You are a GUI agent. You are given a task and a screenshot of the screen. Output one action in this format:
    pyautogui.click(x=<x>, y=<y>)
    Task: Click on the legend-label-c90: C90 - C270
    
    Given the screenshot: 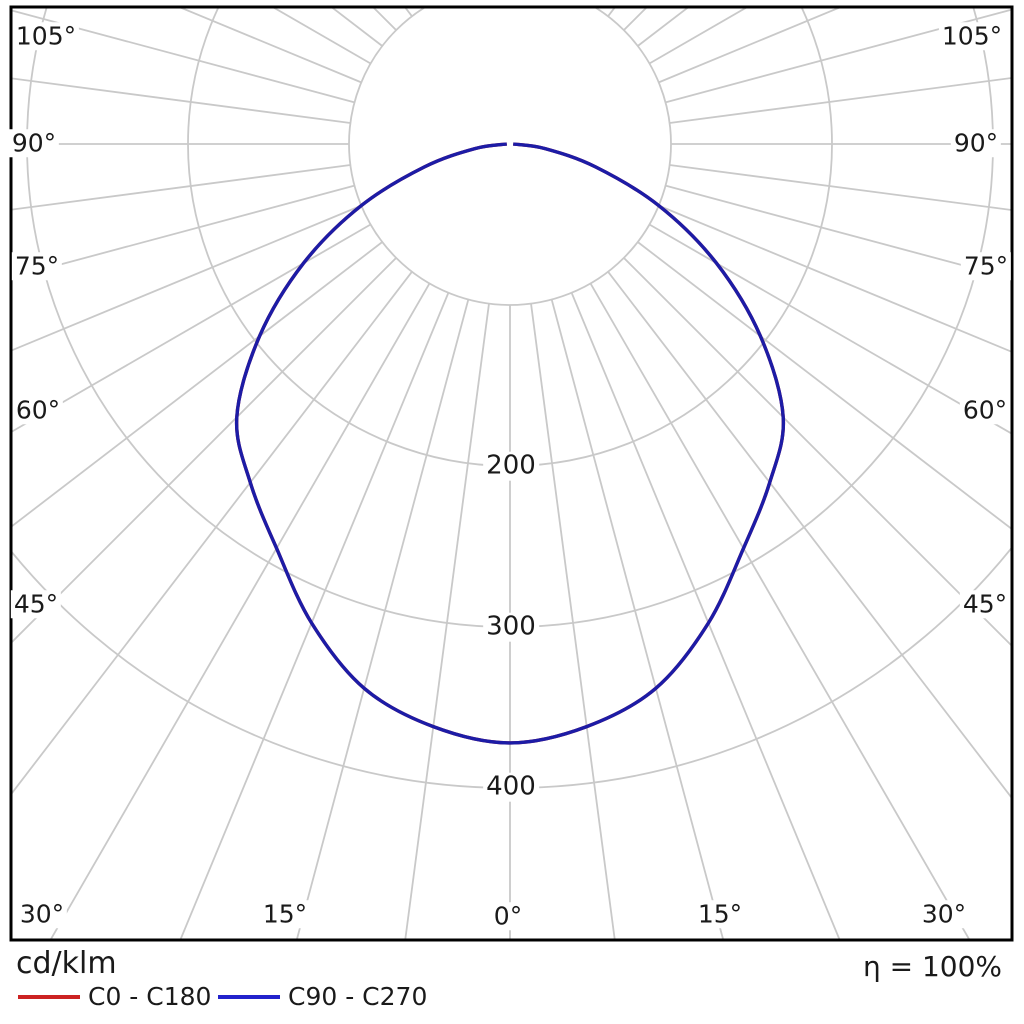 What is the action you would take?
    pyautogui.click(x=358, y=996)
    